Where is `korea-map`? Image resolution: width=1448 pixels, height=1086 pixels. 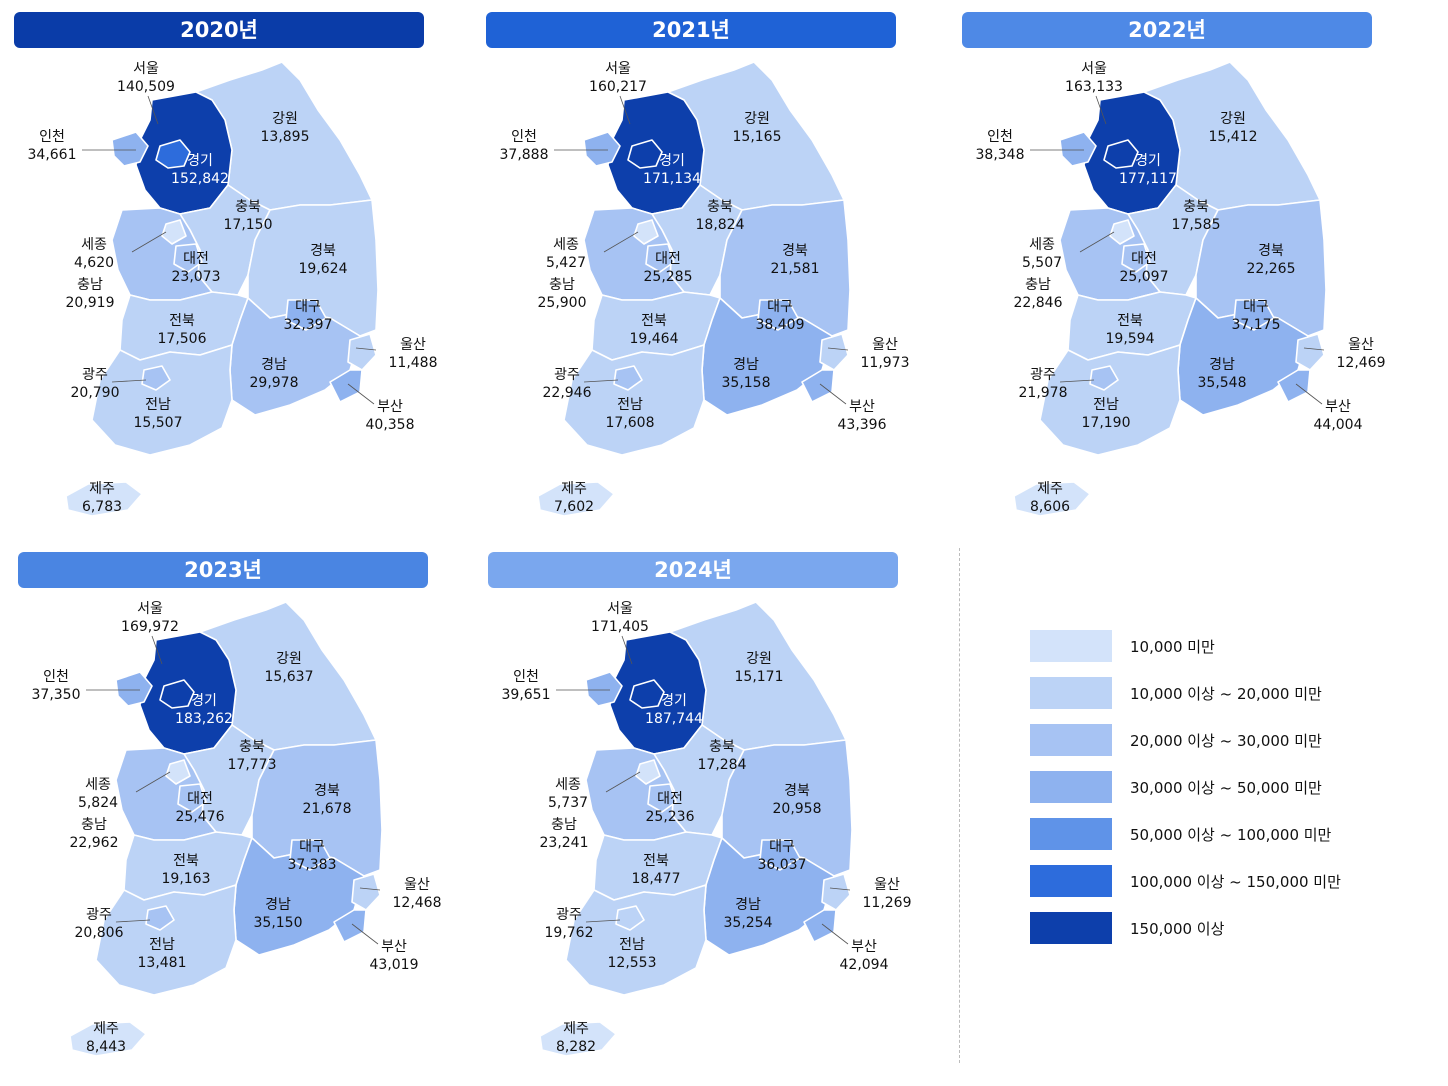 korea-map is located at coordinates (696, 829).